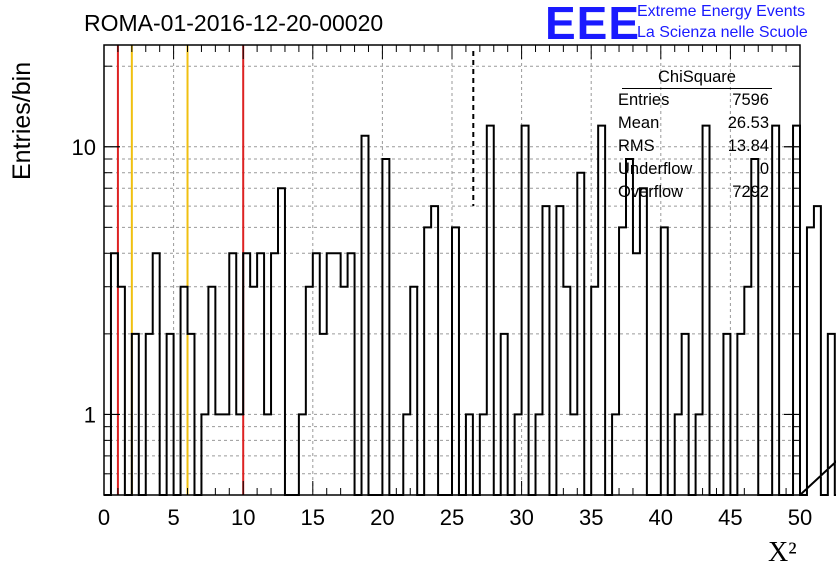 This screenshot has width=836, height=572. Describe the element at coordinates (655, 169) in the screenshot. I see `stats-label: Underflow` at that location.